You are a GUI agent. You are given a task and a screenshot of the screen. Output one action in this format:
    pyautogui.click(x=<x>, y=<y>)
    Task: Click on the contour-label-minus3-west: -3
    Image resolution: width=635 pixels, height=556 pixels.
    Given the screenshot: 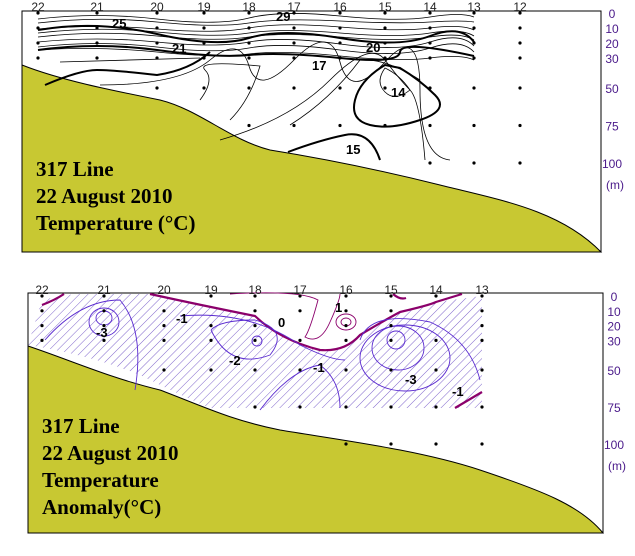 What is the action you would take?
    pyautogui.click(x=102, y=332)
    